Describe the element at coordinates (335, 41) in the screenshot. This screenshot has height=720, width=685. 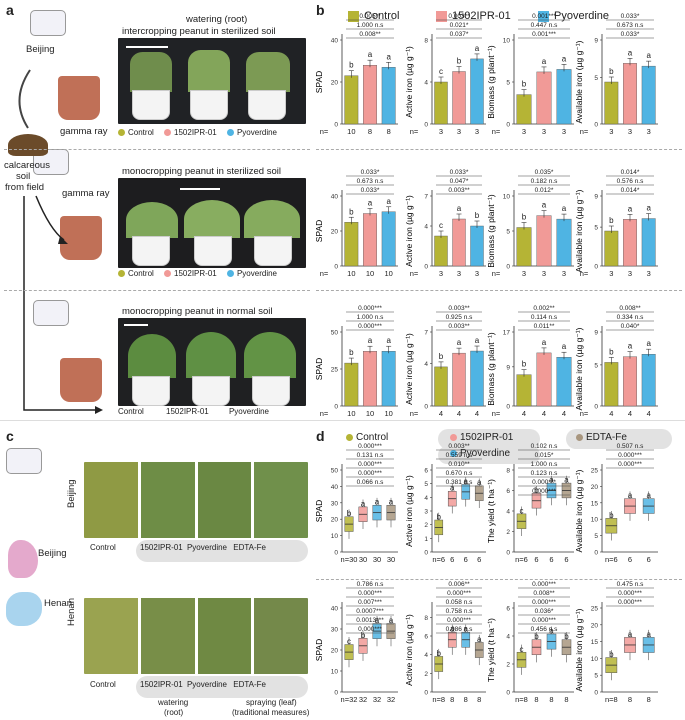
I see `y-tick-label: 40` at that location.